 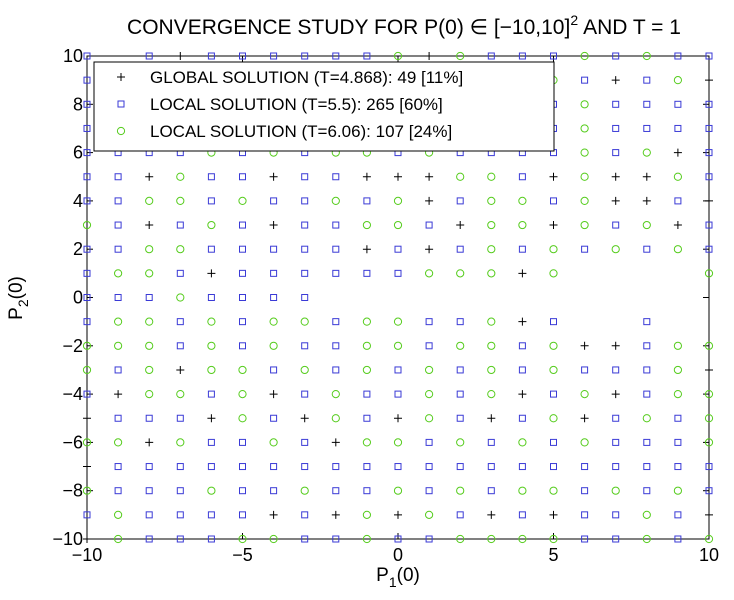 What do you see at coordinates (553, 555) in the screenshot?
I see `x-tick-label: 5` at bounding box center [553, 555].